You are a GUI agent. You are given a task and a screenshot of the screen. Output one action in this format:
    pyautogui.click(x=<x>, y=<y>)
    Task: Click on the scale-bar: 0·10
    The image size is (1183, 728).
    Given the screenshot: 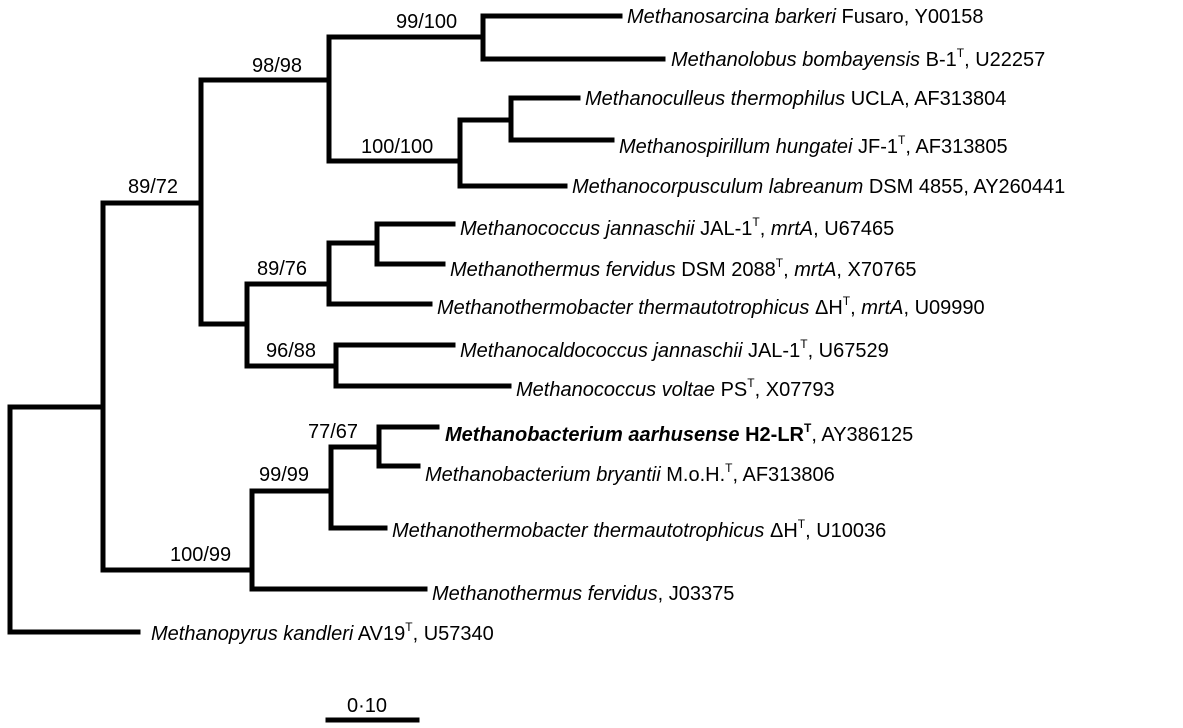 What is the action you would take?
    pyautogui.click(x=372, y=709)
    